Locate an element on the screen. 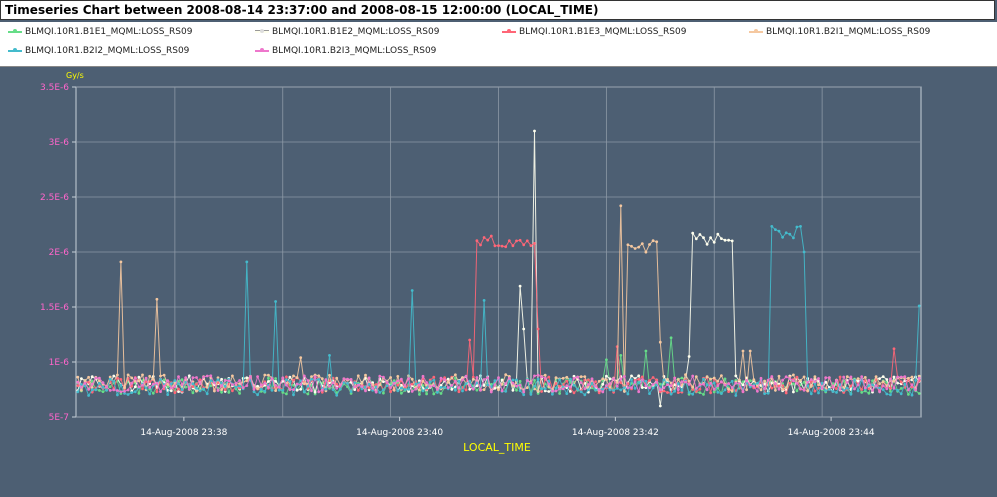 The width and height of the screenshot is (997, 497). x-tick-label: 14-Aug-2008 23:44 is located at coordinates (831, 433).